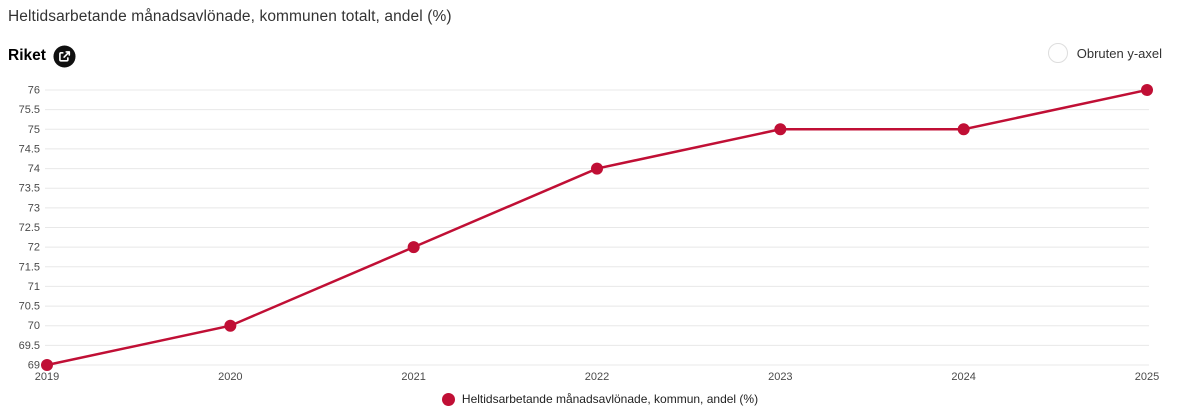 This screenshot has height=418, width=1200. I want to click on y-tick-label: 72.5, so click(29, 228).